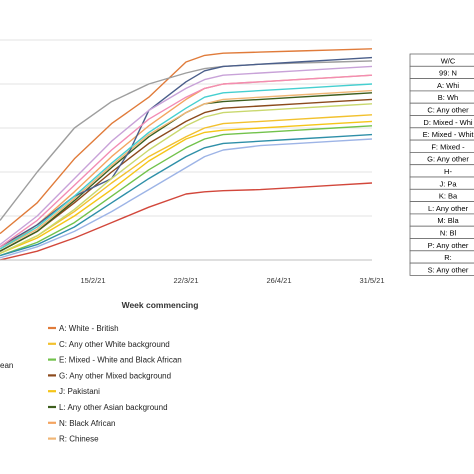 The image size is (474, 474). Describe the element at coordinates (371, 280) in the screenshot. I see `x-tick-label: 31/5/21` at that location.